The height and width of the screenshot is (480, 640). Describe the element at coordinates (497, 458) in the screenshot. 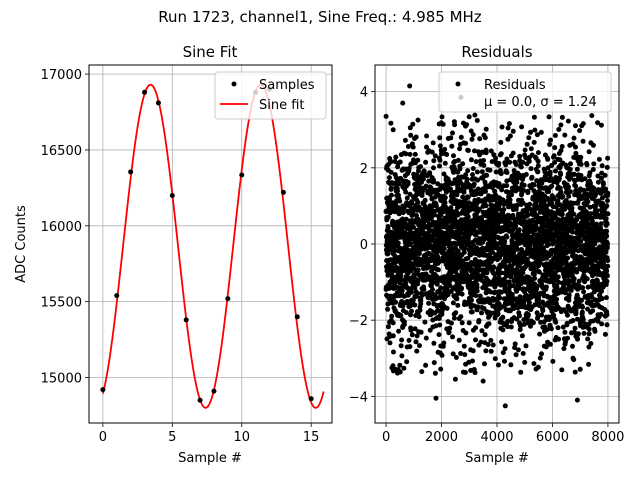

I see `residuals-xlabel: Sample #` at that location.